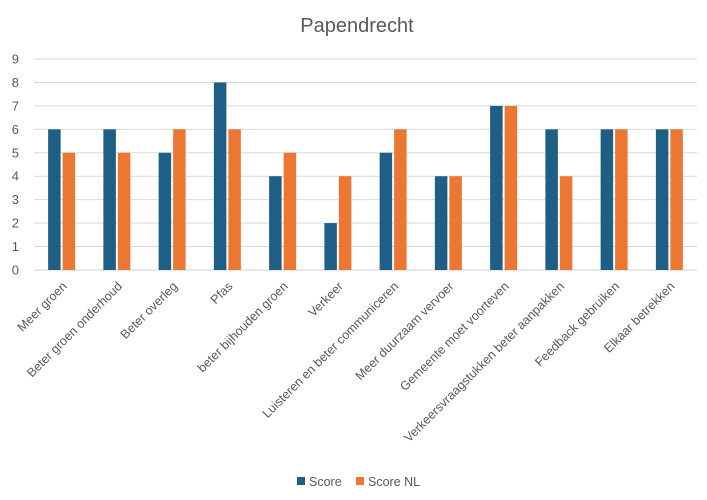 This screenshot has height=500, width=707. I want to click on y-tick-label: 4, so click(15, 176).